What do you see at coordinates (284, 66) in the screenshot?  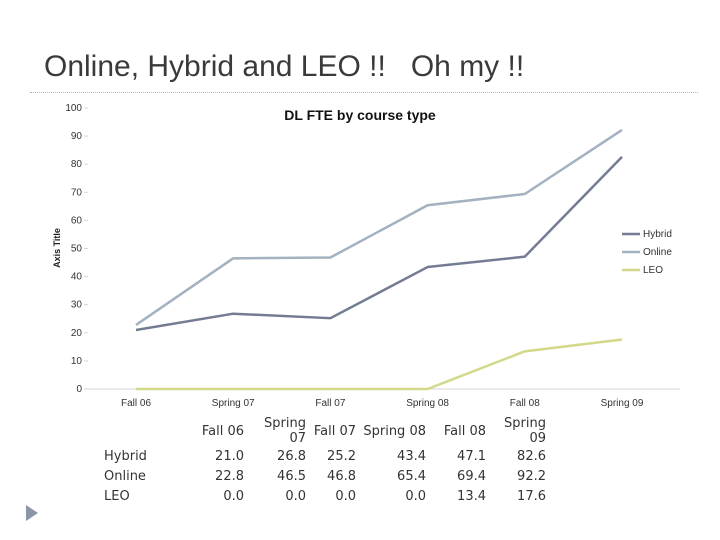 I see `slide-title: Online, Hybrid and LEO !! Oh my !!` at bounding box center [284, 66].